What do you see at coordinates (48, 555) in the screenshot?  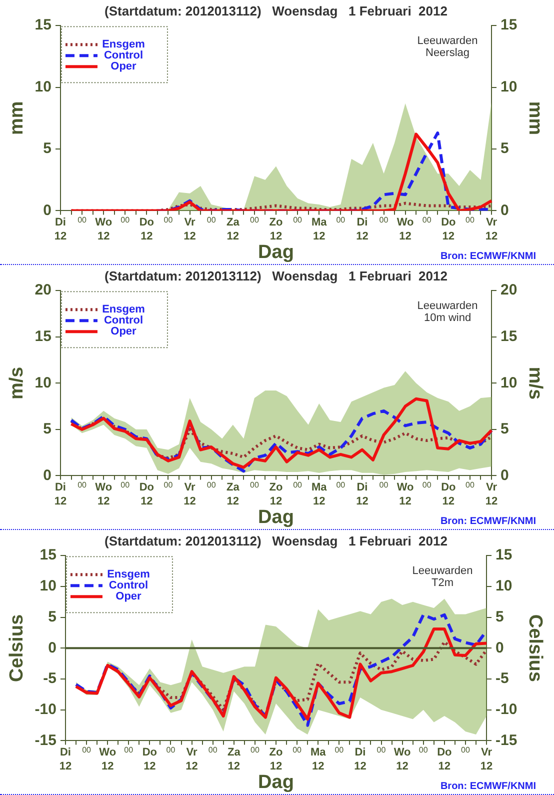 I see `y-tick-label: 15` at bounding box center [48, 555].